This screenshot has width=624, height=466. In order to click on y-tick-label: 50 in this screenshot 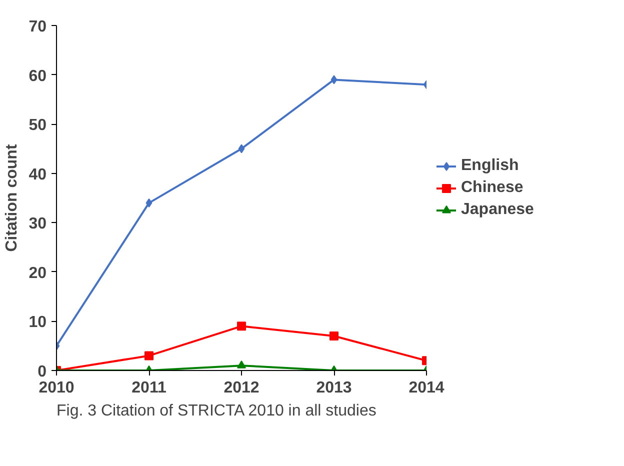, I will do `click(37, 125)`.